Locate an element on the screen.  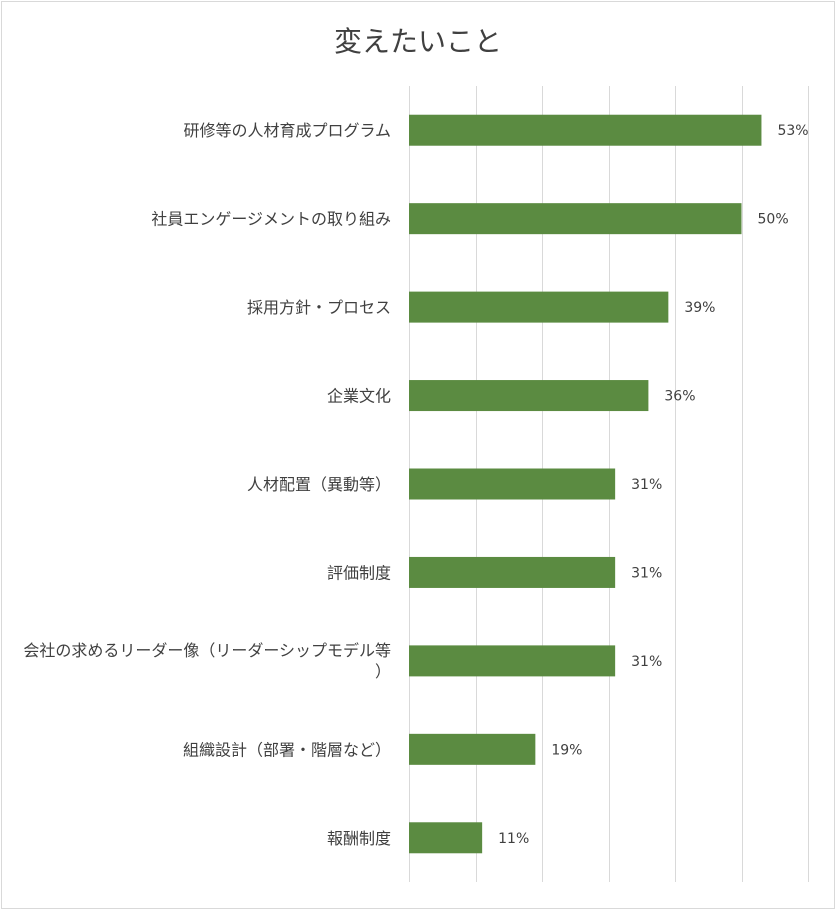
value-label: 11% is located at coordinates (513, 839).